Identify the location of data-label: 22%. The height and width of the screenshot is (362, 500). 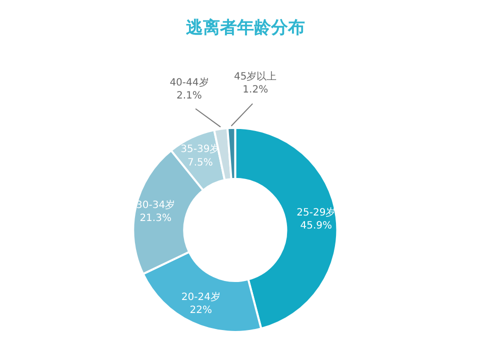
(201, 310).